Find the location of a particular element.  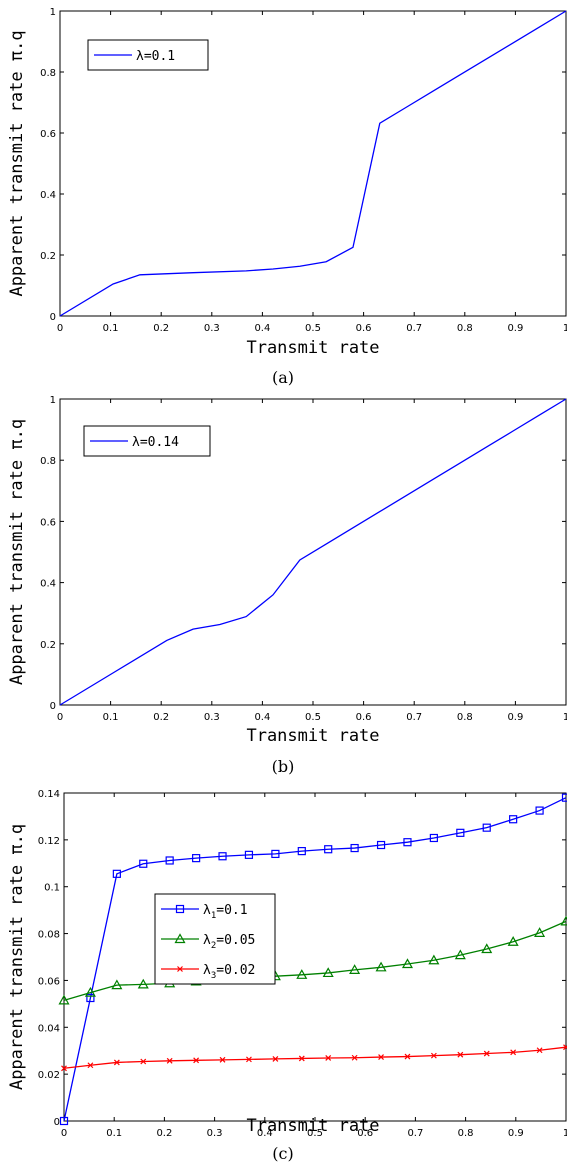

panel-caption: (a) is located at coordinates (283, 377).